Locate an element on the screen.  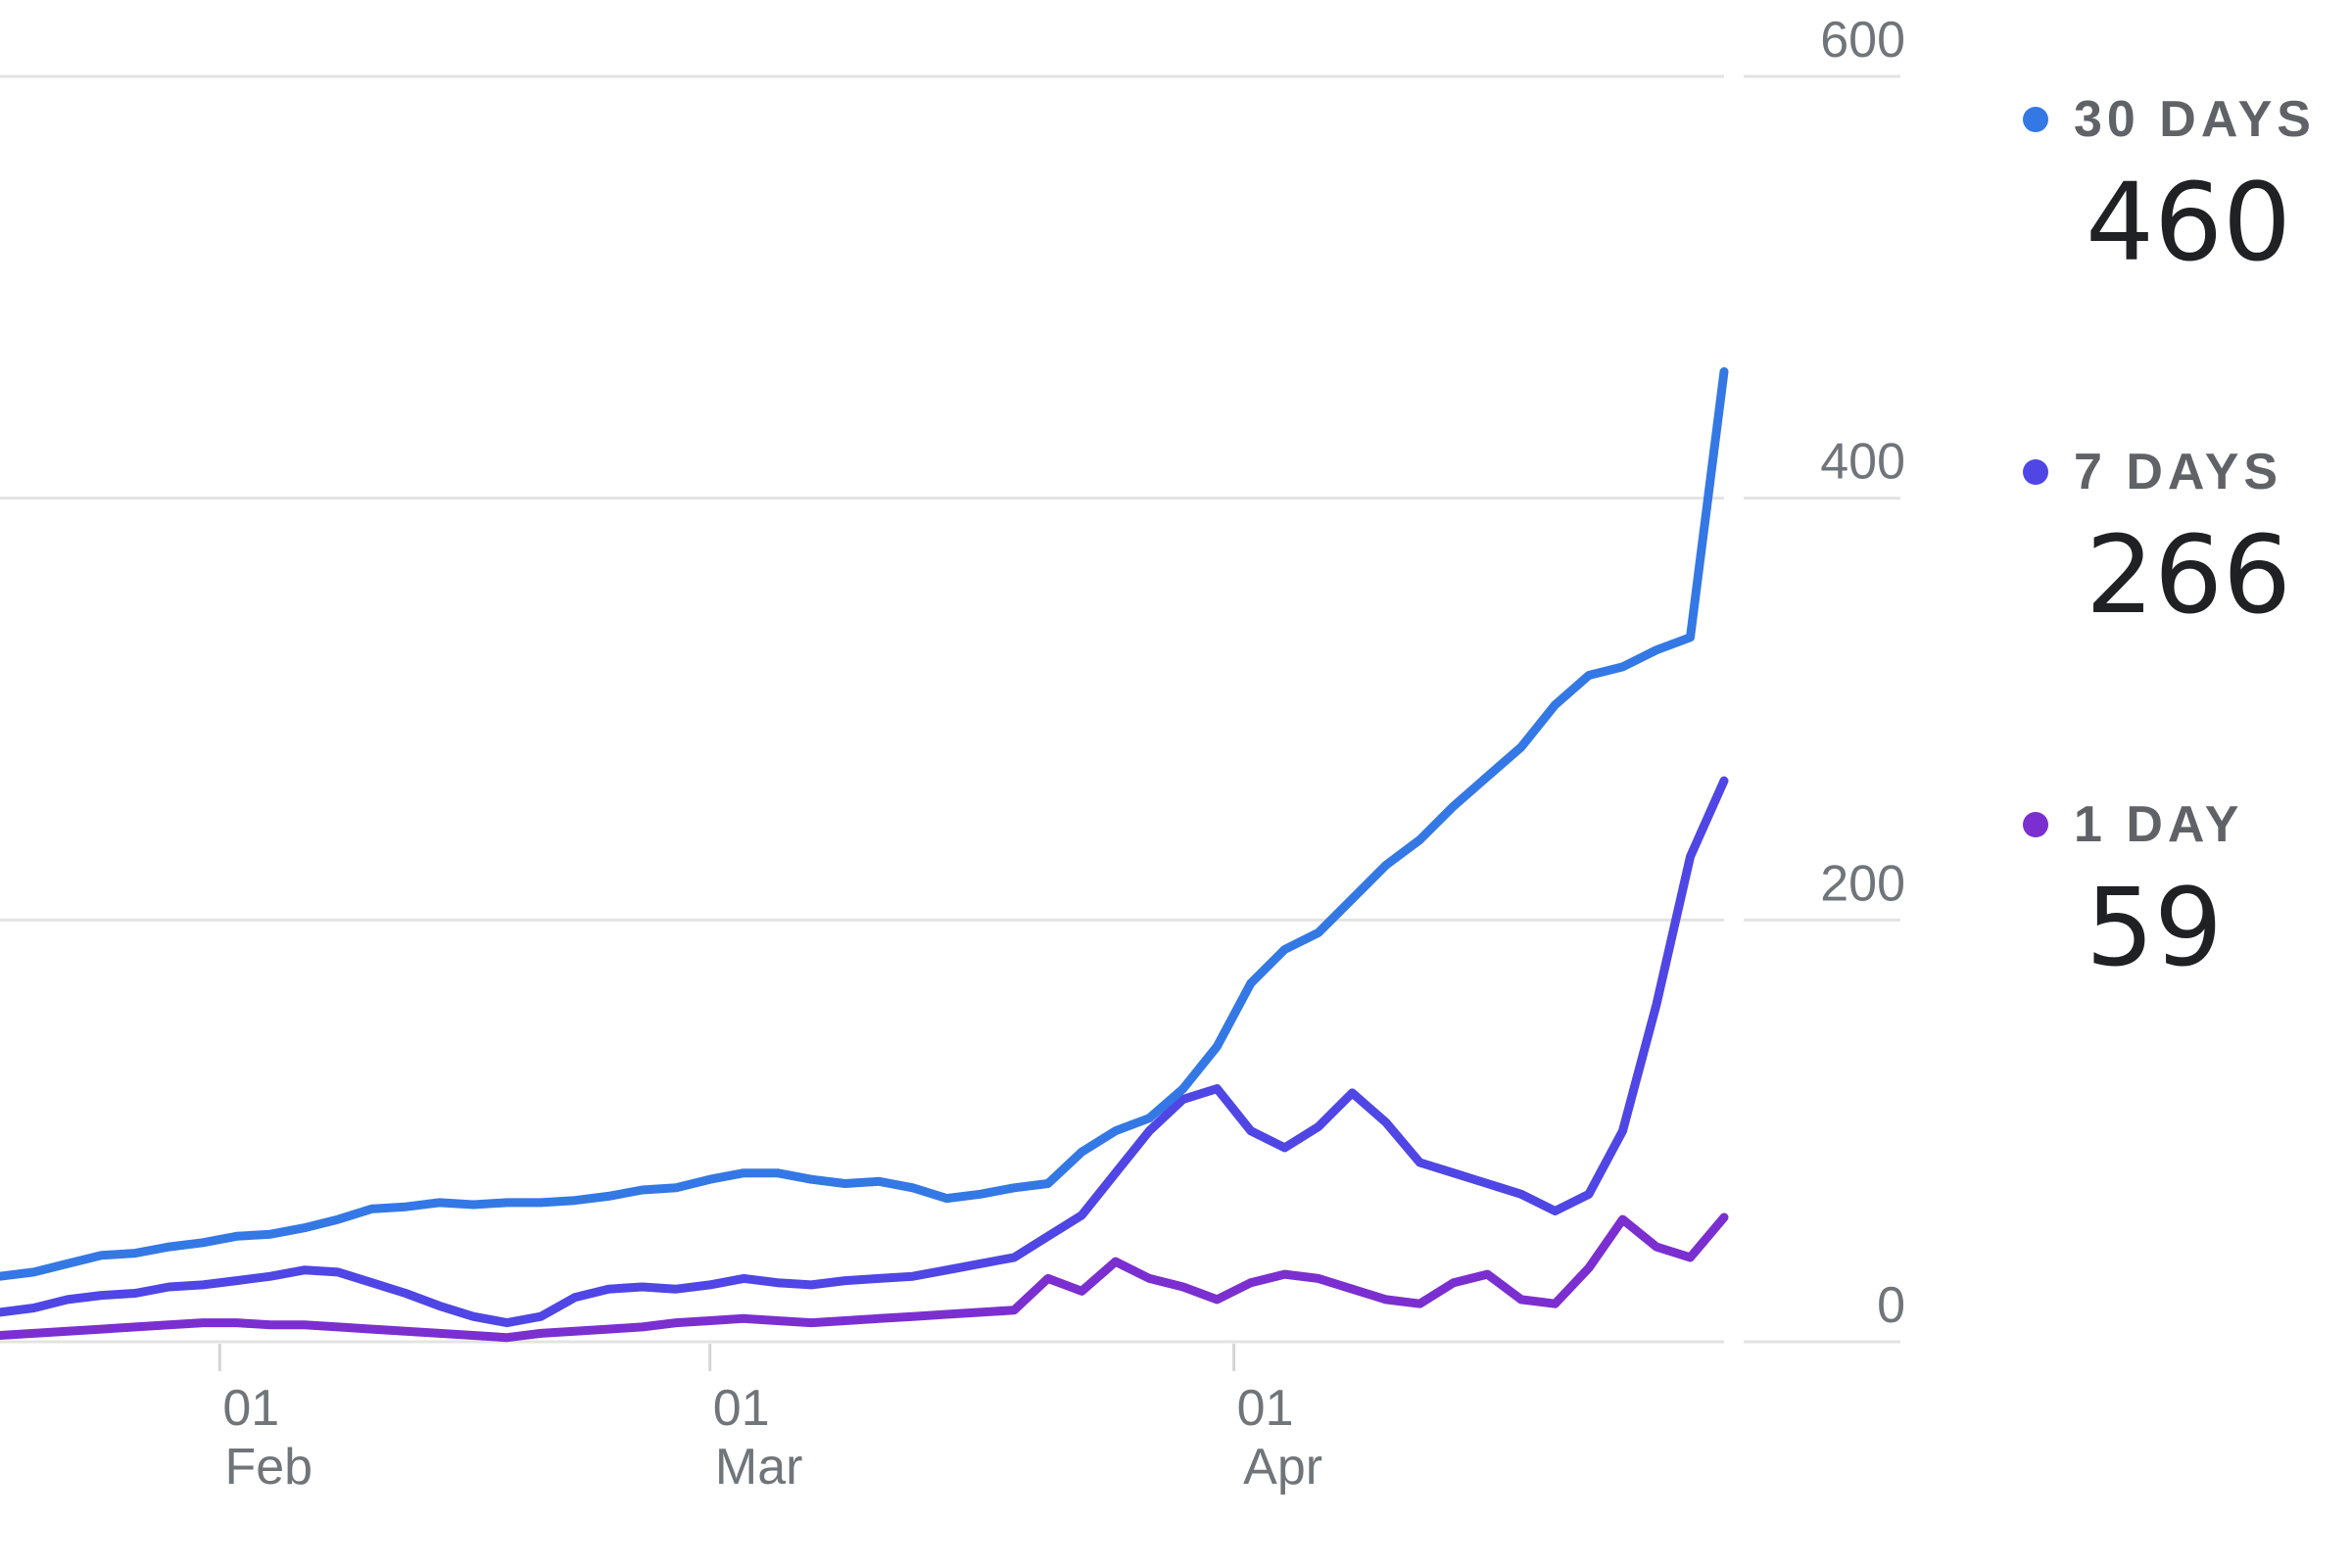
y-tick-label: 400 is located at coordinates (1863, 463).